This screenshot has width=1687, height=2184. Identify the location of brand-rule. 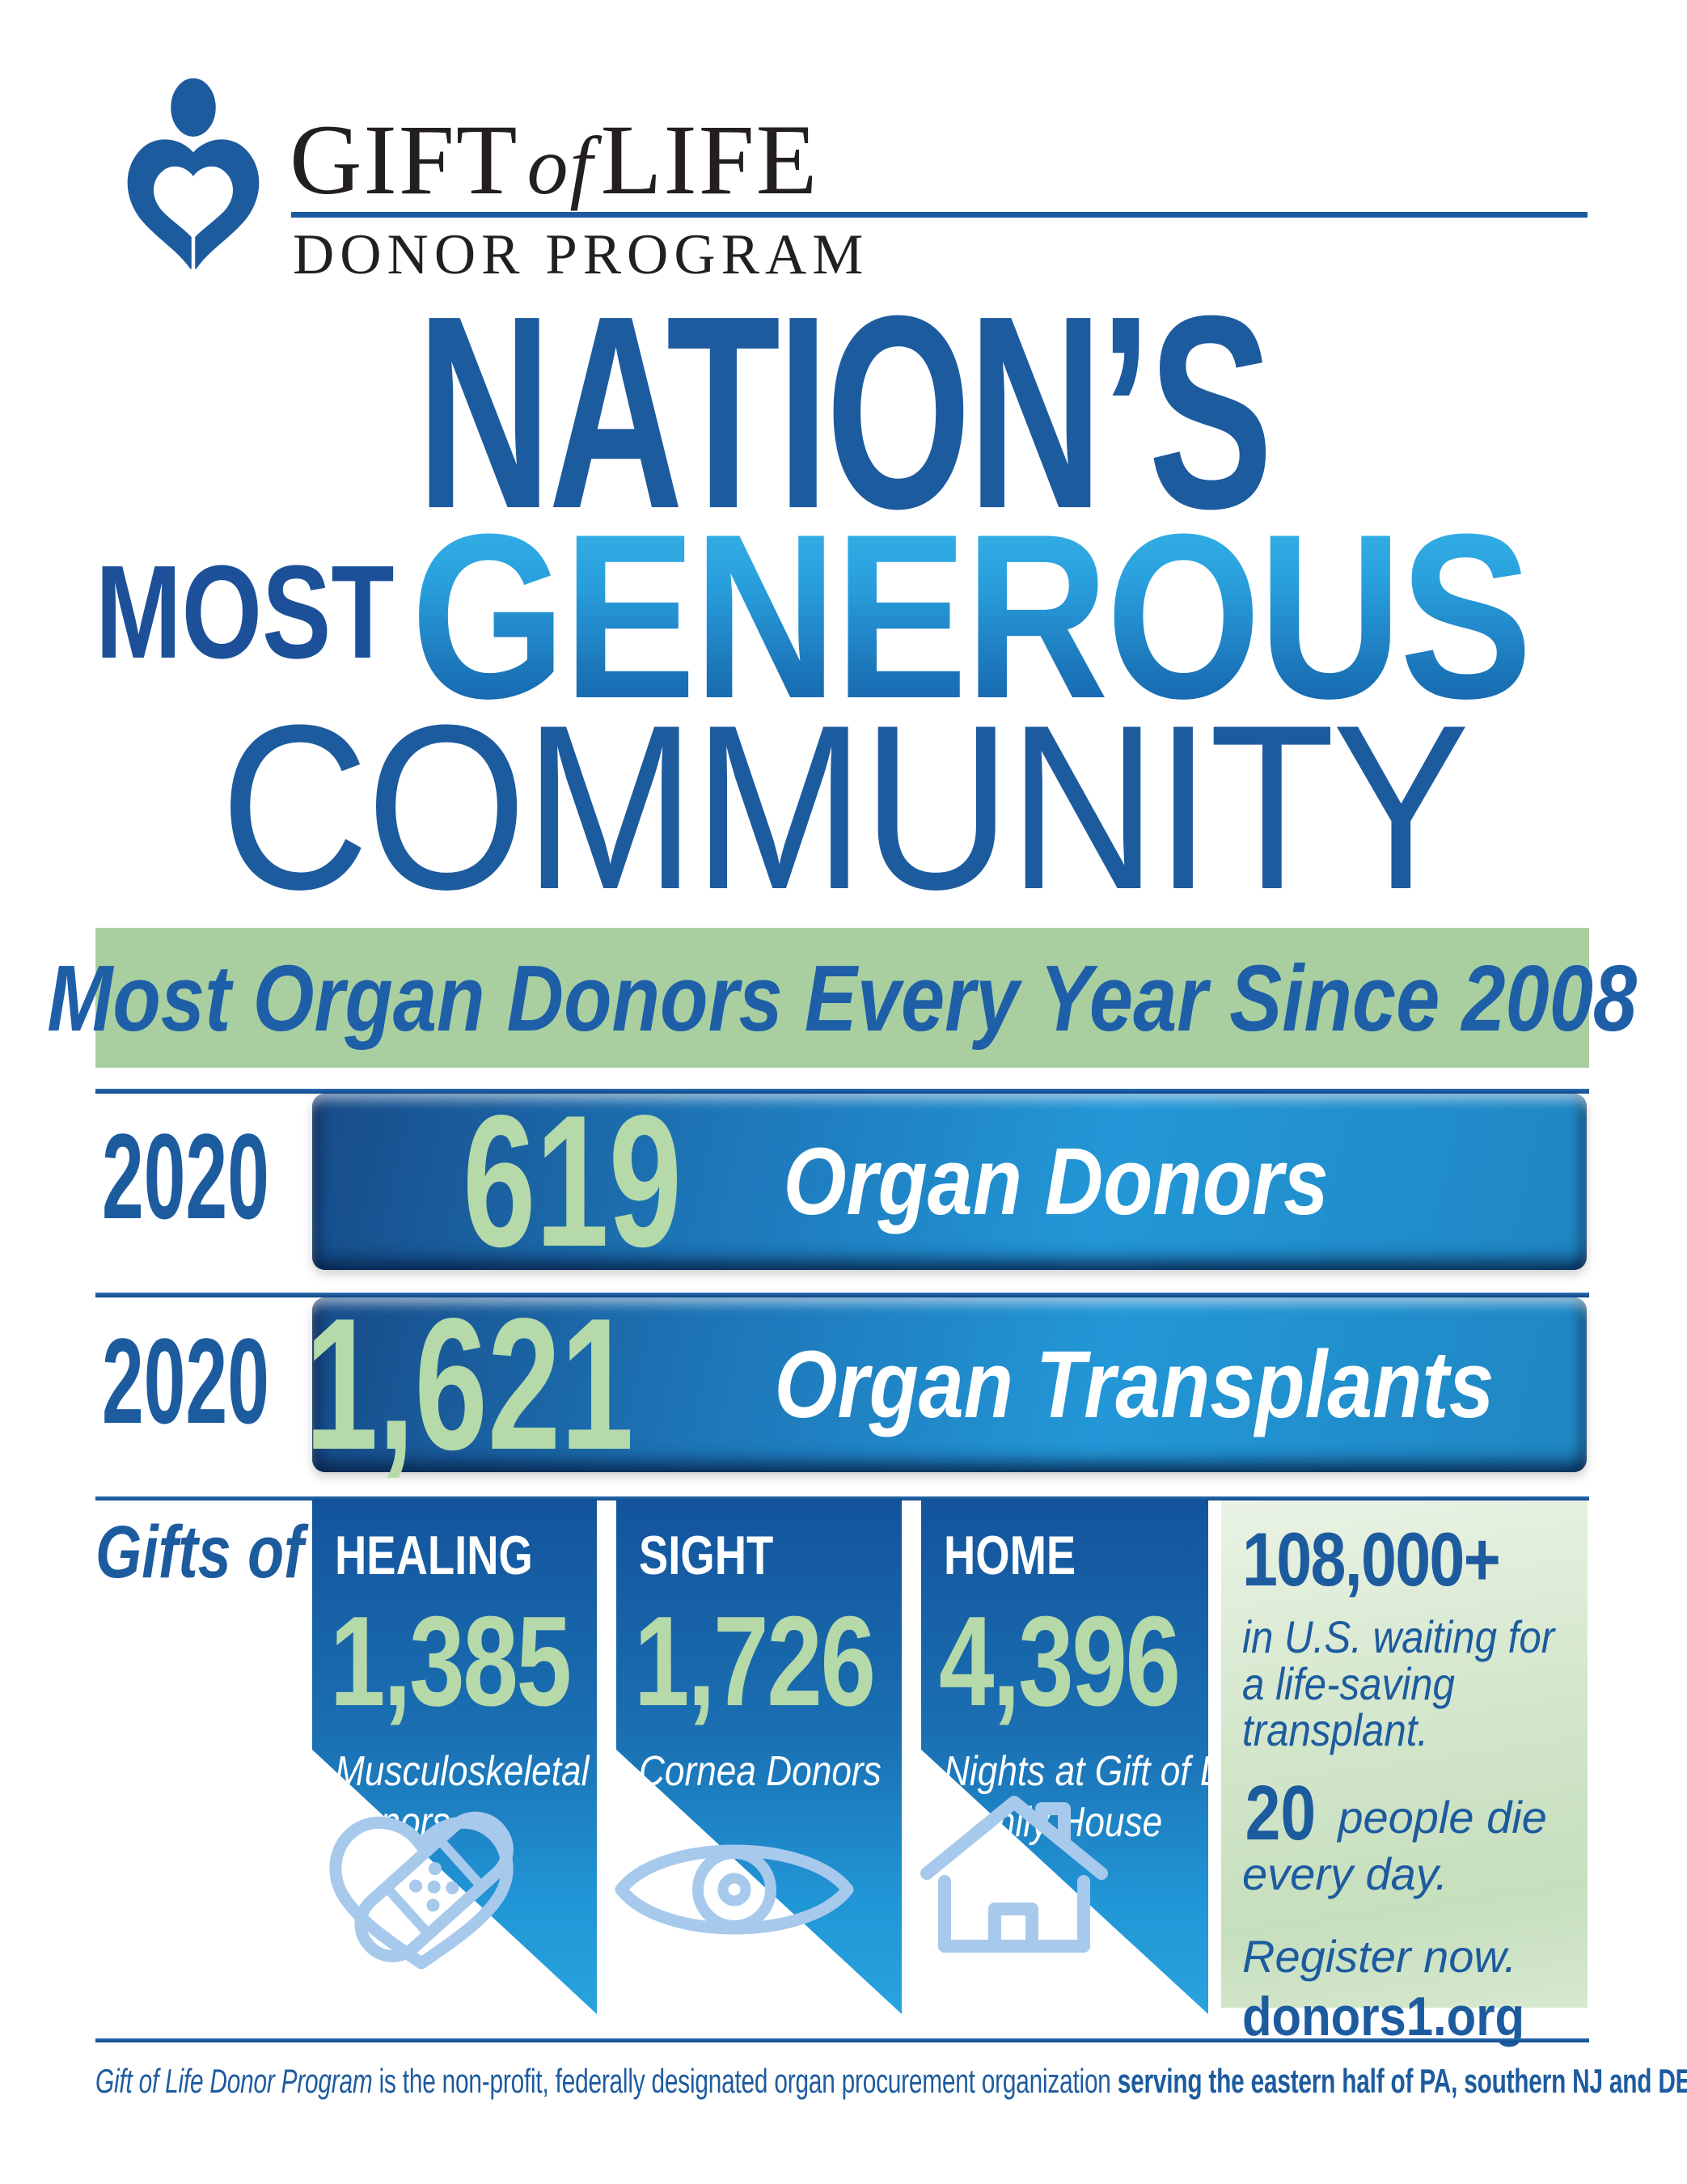
(939, 215).